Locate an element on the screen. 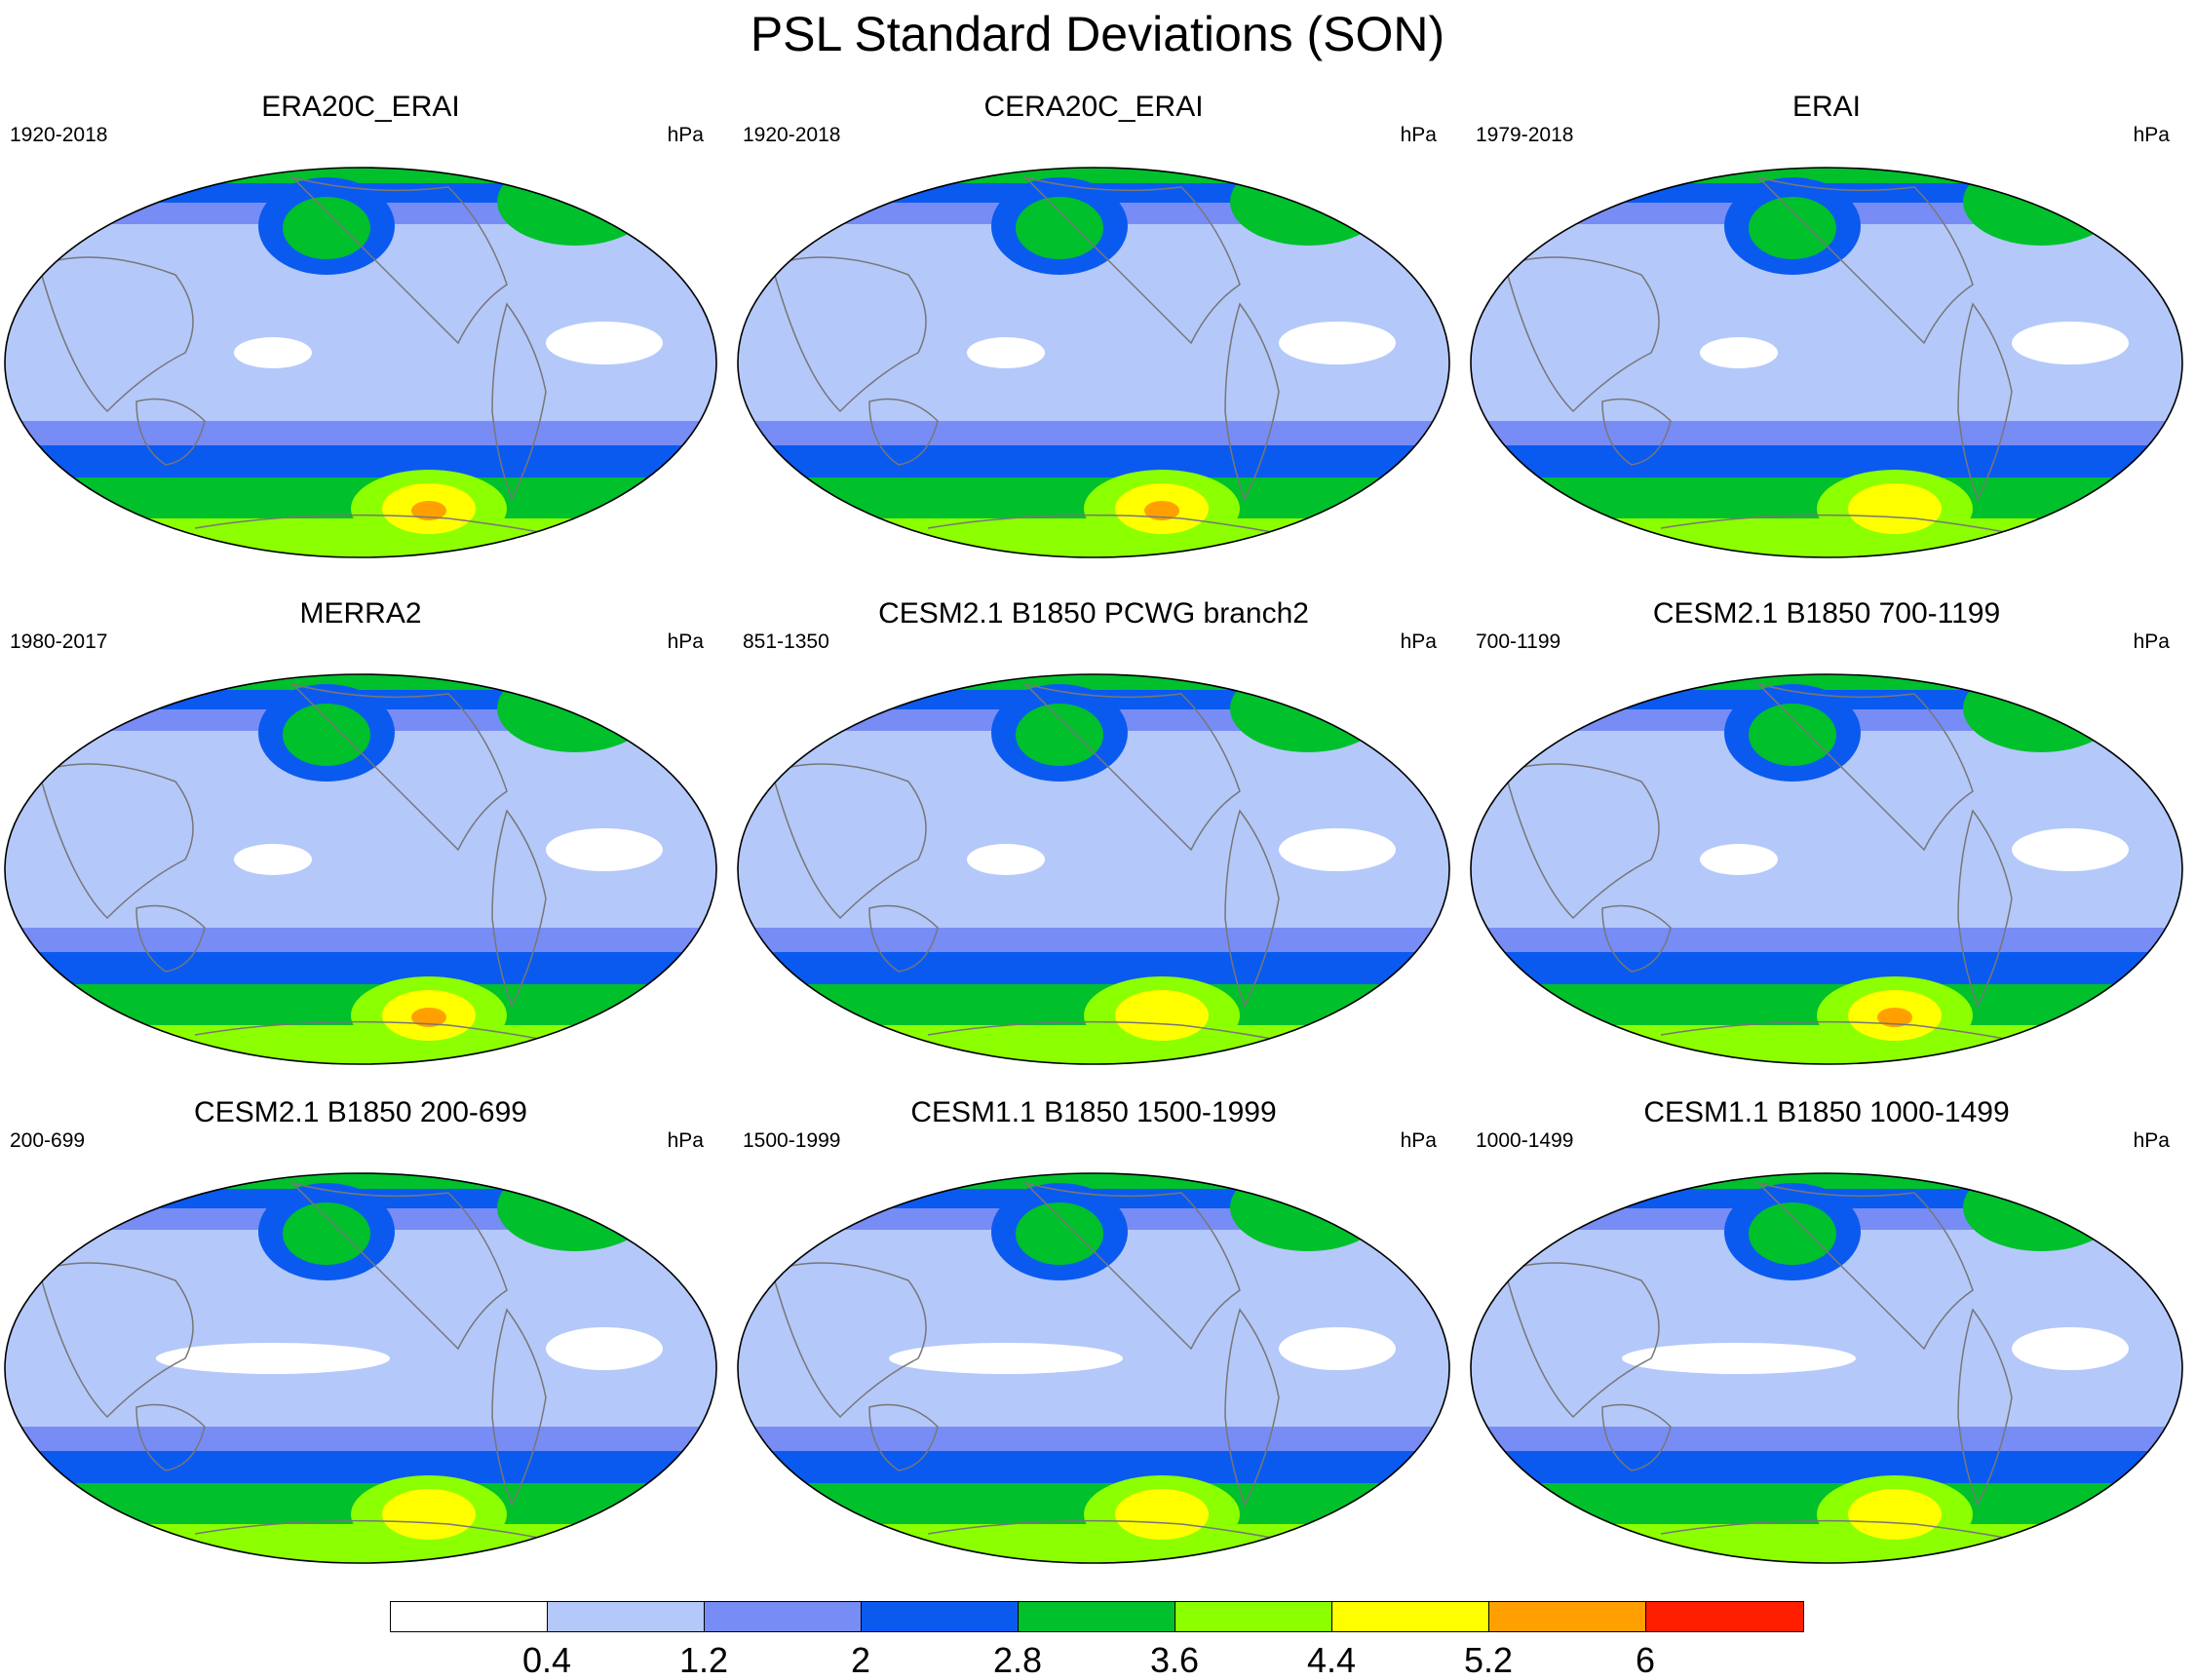  map-panel-6: CESM2.1 B1850 700-1199 700-1199 hPa is located at coordinates (1826, 832).